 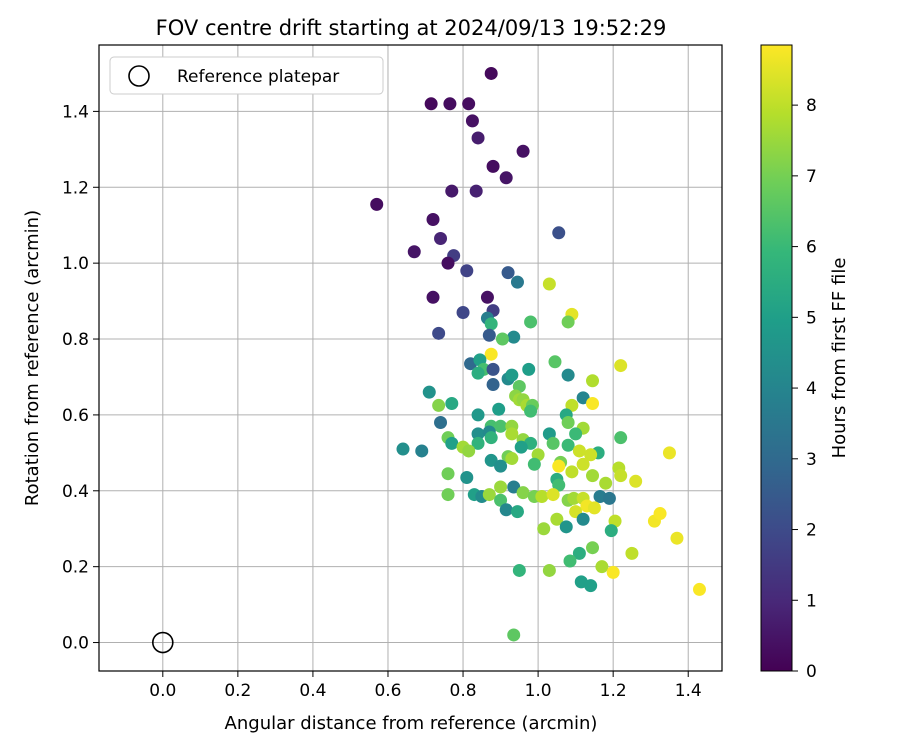 I want to click on x-axis-ticks: 0.0 0.2 0.4 0.6 0.8 1.0 1.2 1.4, so click(x=425, y=686).